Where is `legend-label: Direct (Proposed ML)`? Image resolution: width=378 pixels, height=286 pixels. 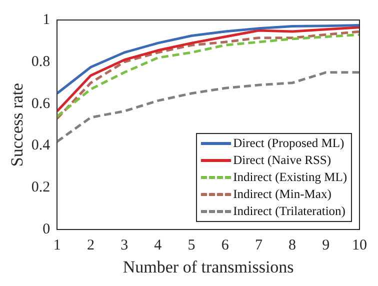
legend-label: Direct (Proposed ML) is located at coordinates (288, 143).